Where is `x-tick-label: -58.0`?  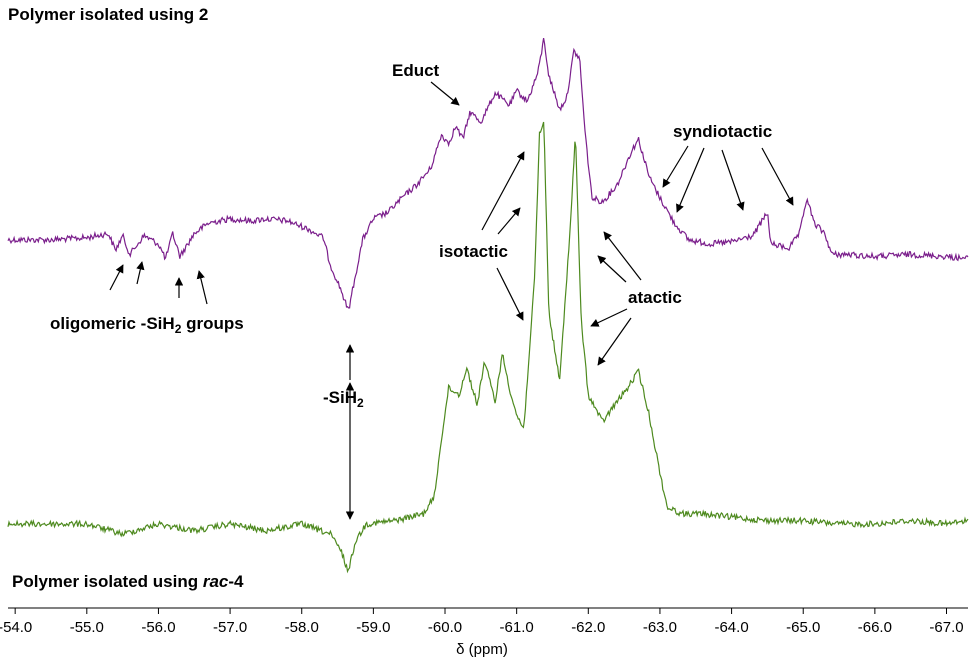
x-tick-label: -58.0 is located at coordinates (302, 627).